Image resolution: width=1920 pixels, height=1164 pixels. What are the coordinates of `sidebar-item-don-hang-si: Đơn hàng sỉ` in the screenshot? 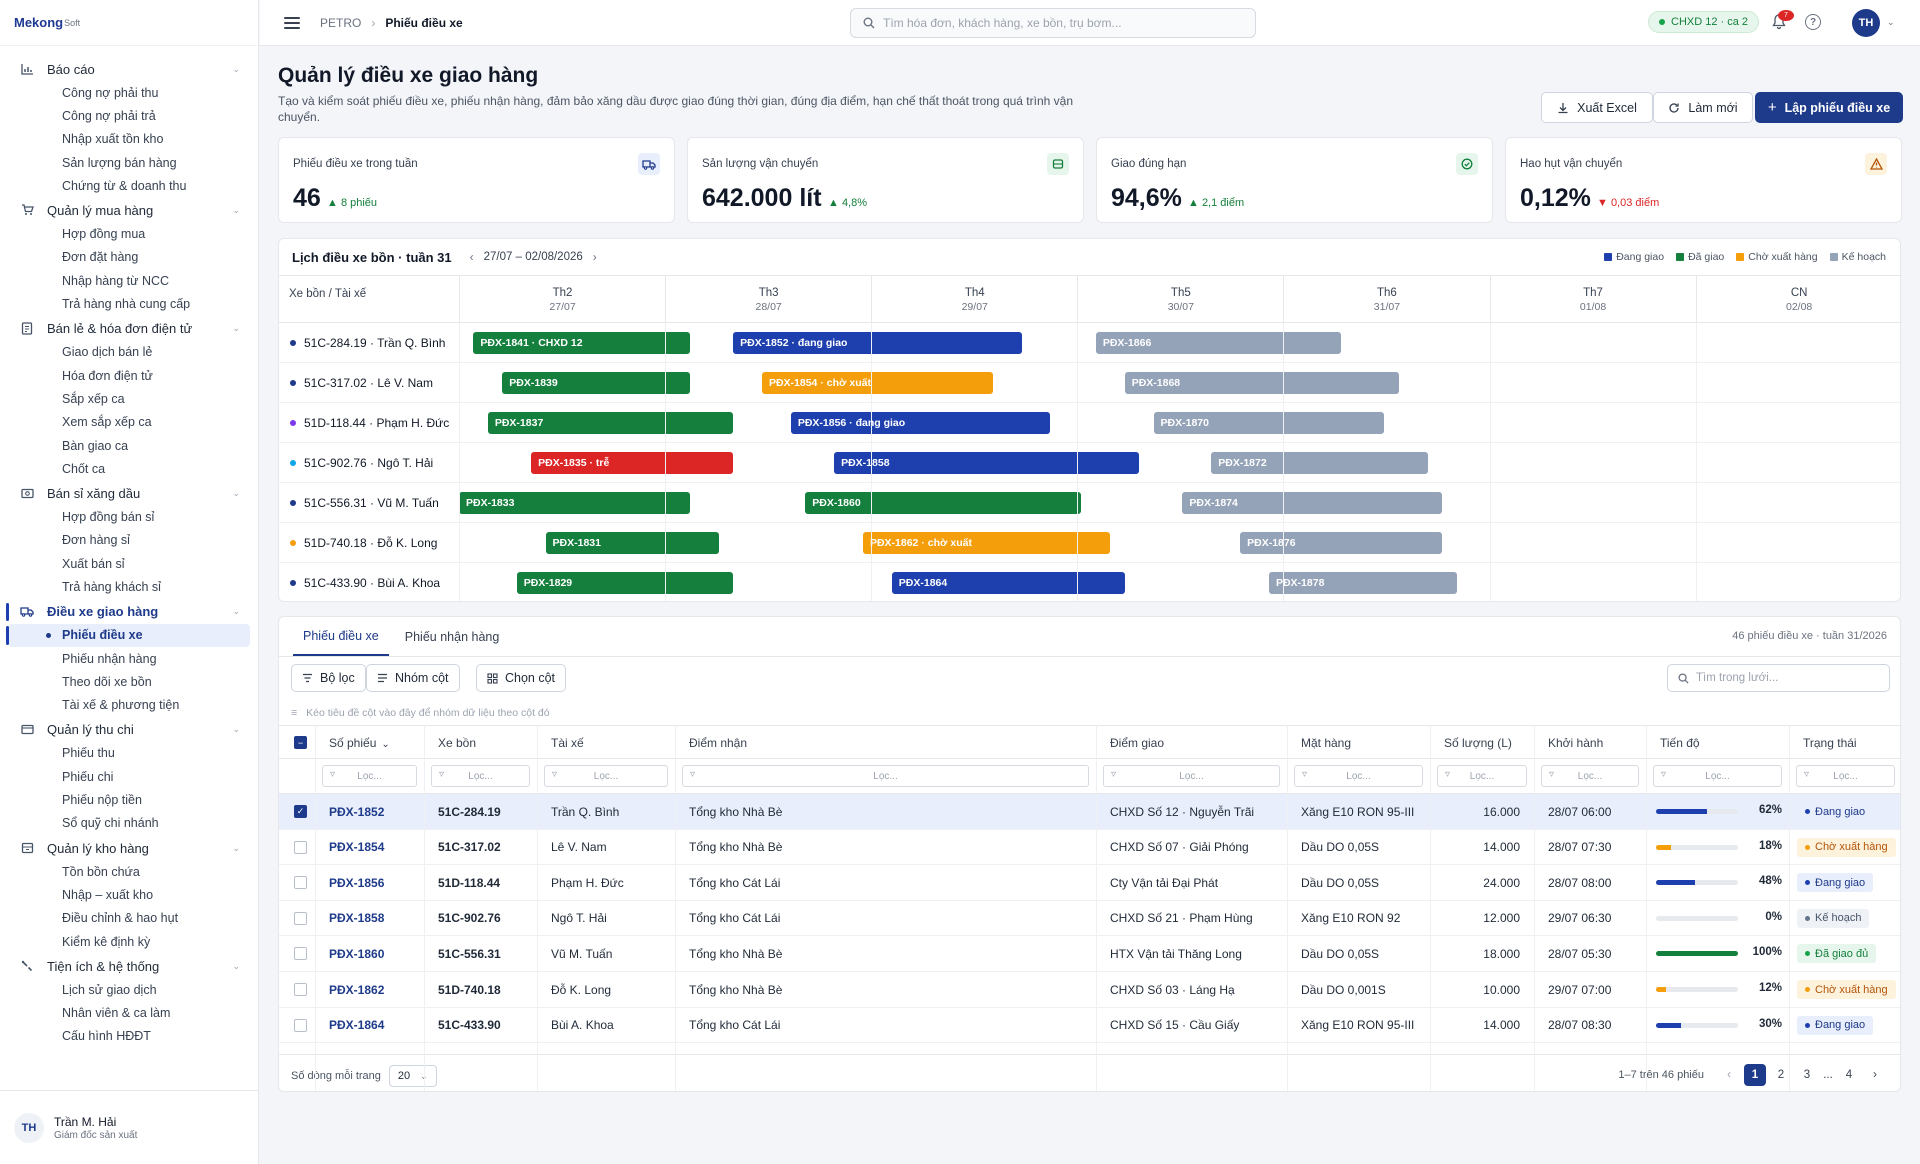 It's located at (96, 540).